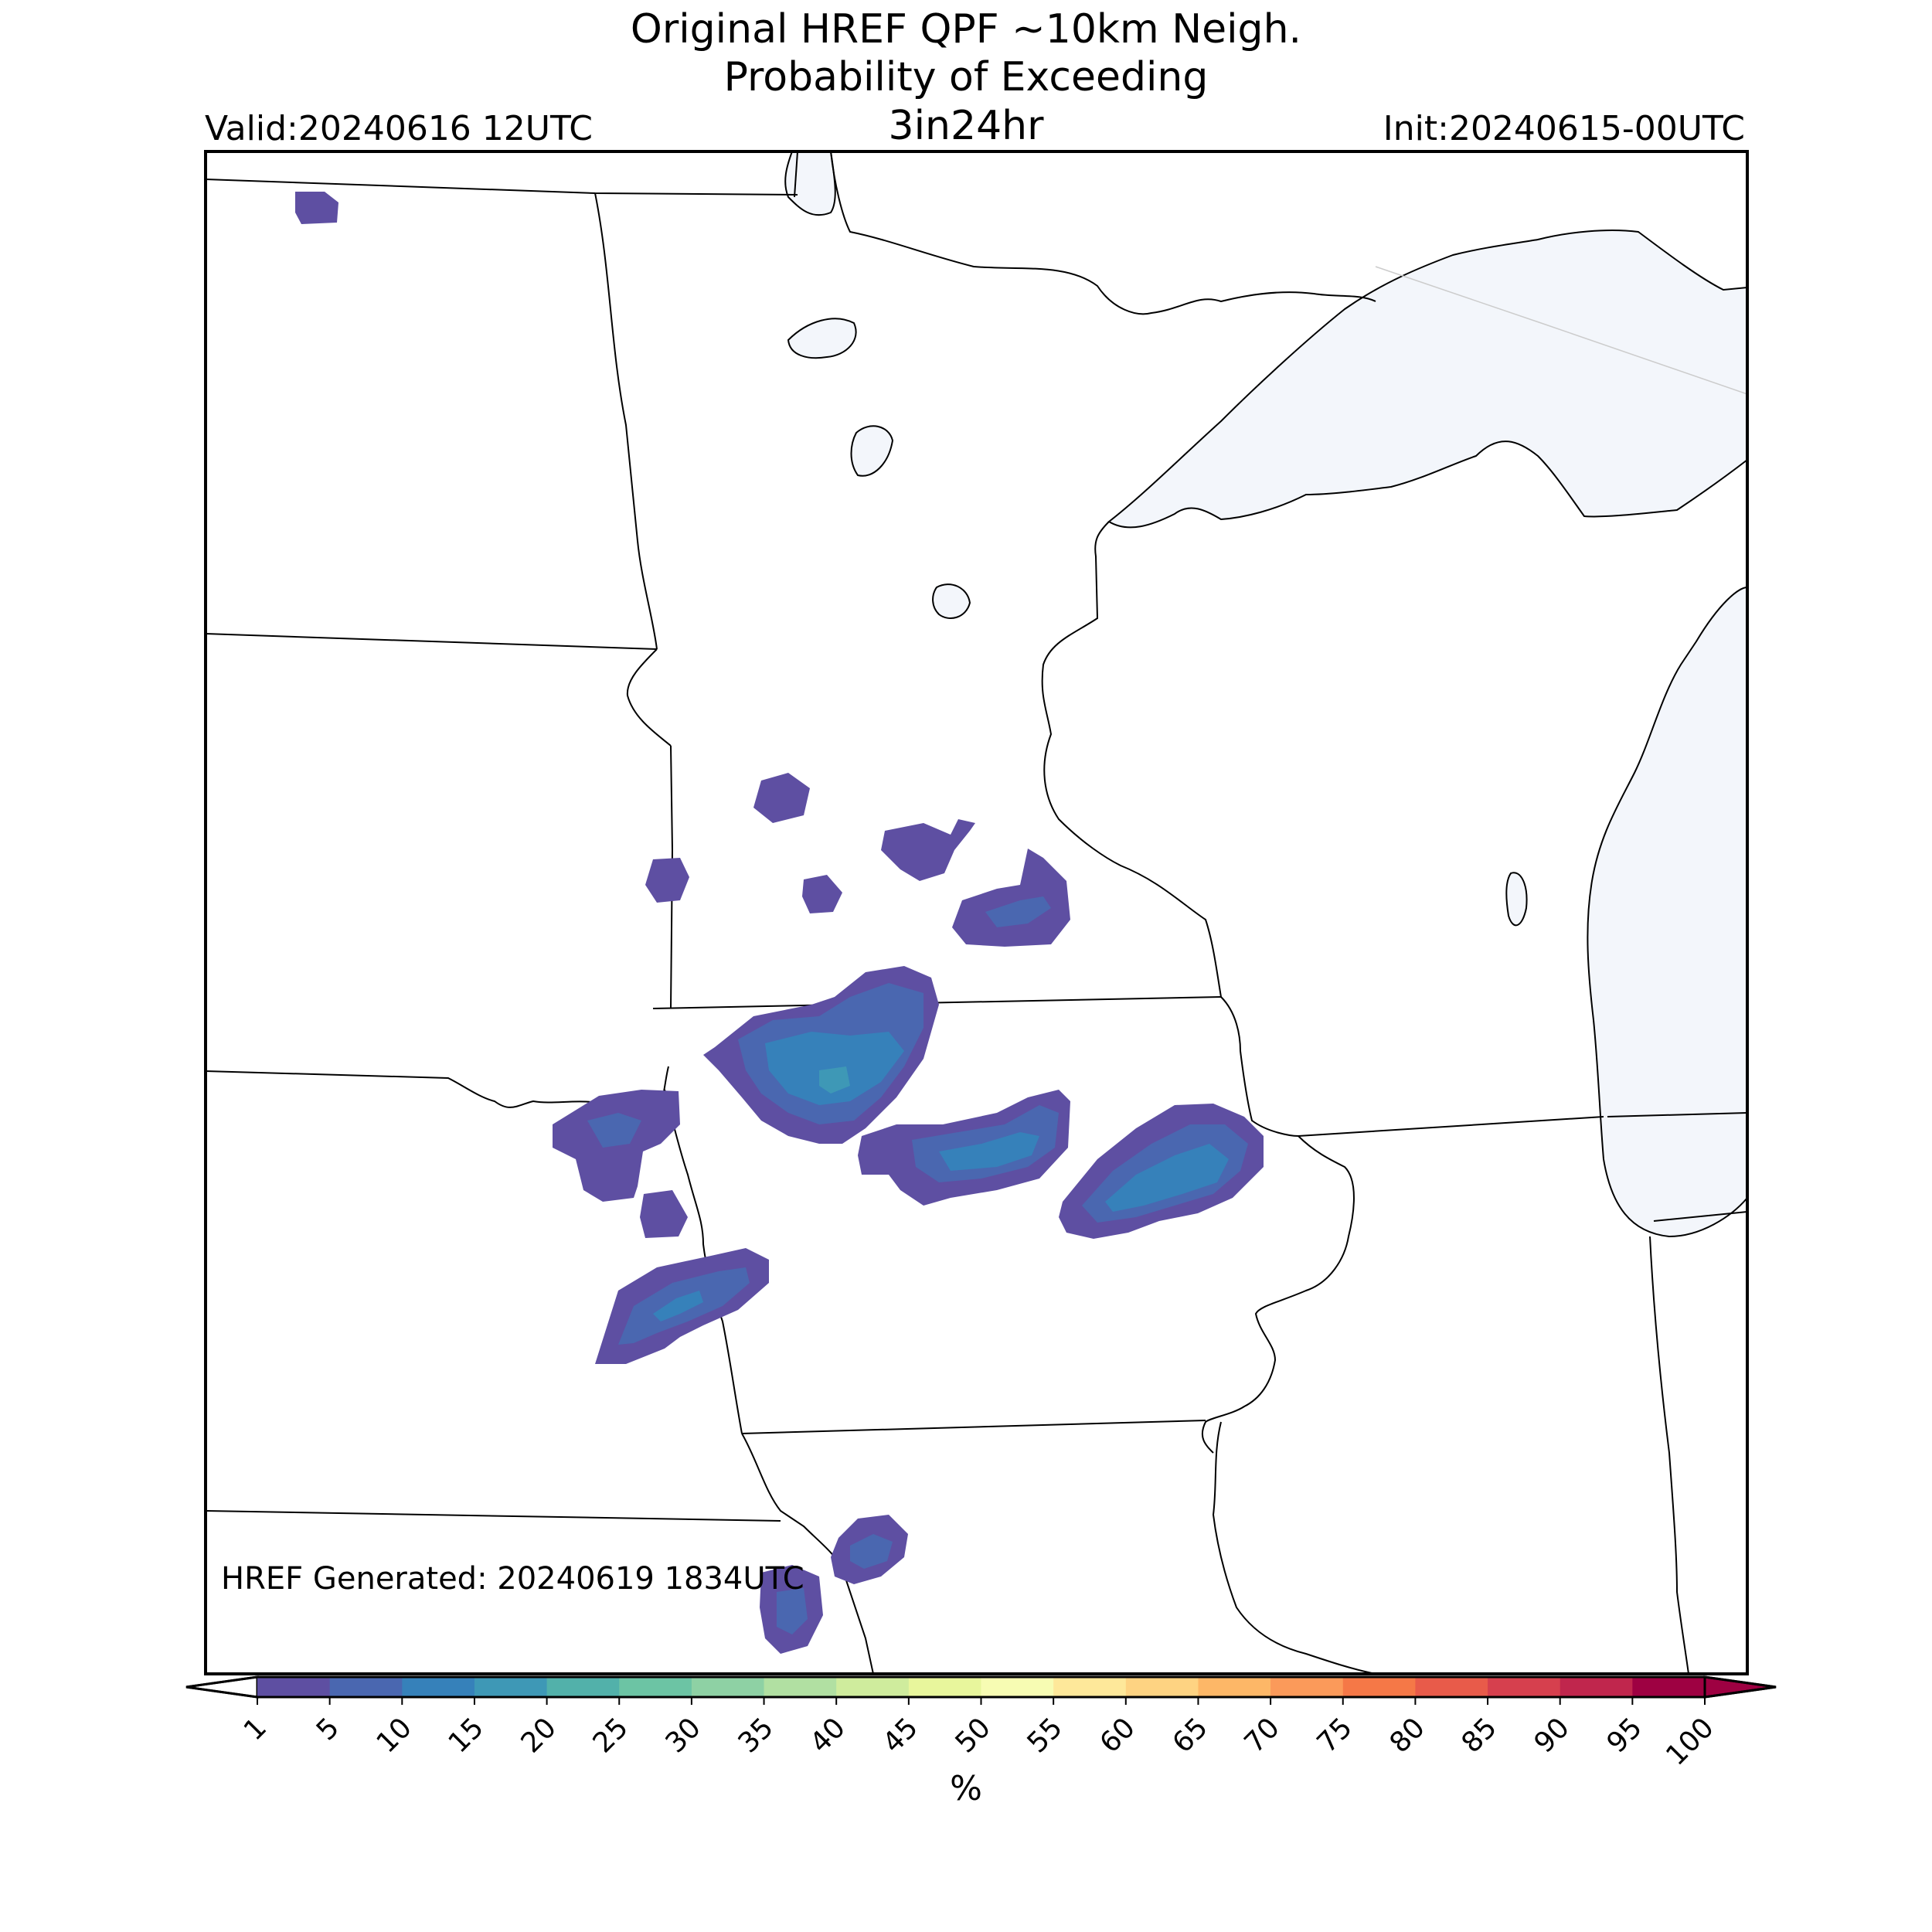 The width and height of the screenshot is (1932, 1932). What do you see at coordinates (951, 601) in the screenshot?
I see `mille-lacs` at bounding box center [951, 601].